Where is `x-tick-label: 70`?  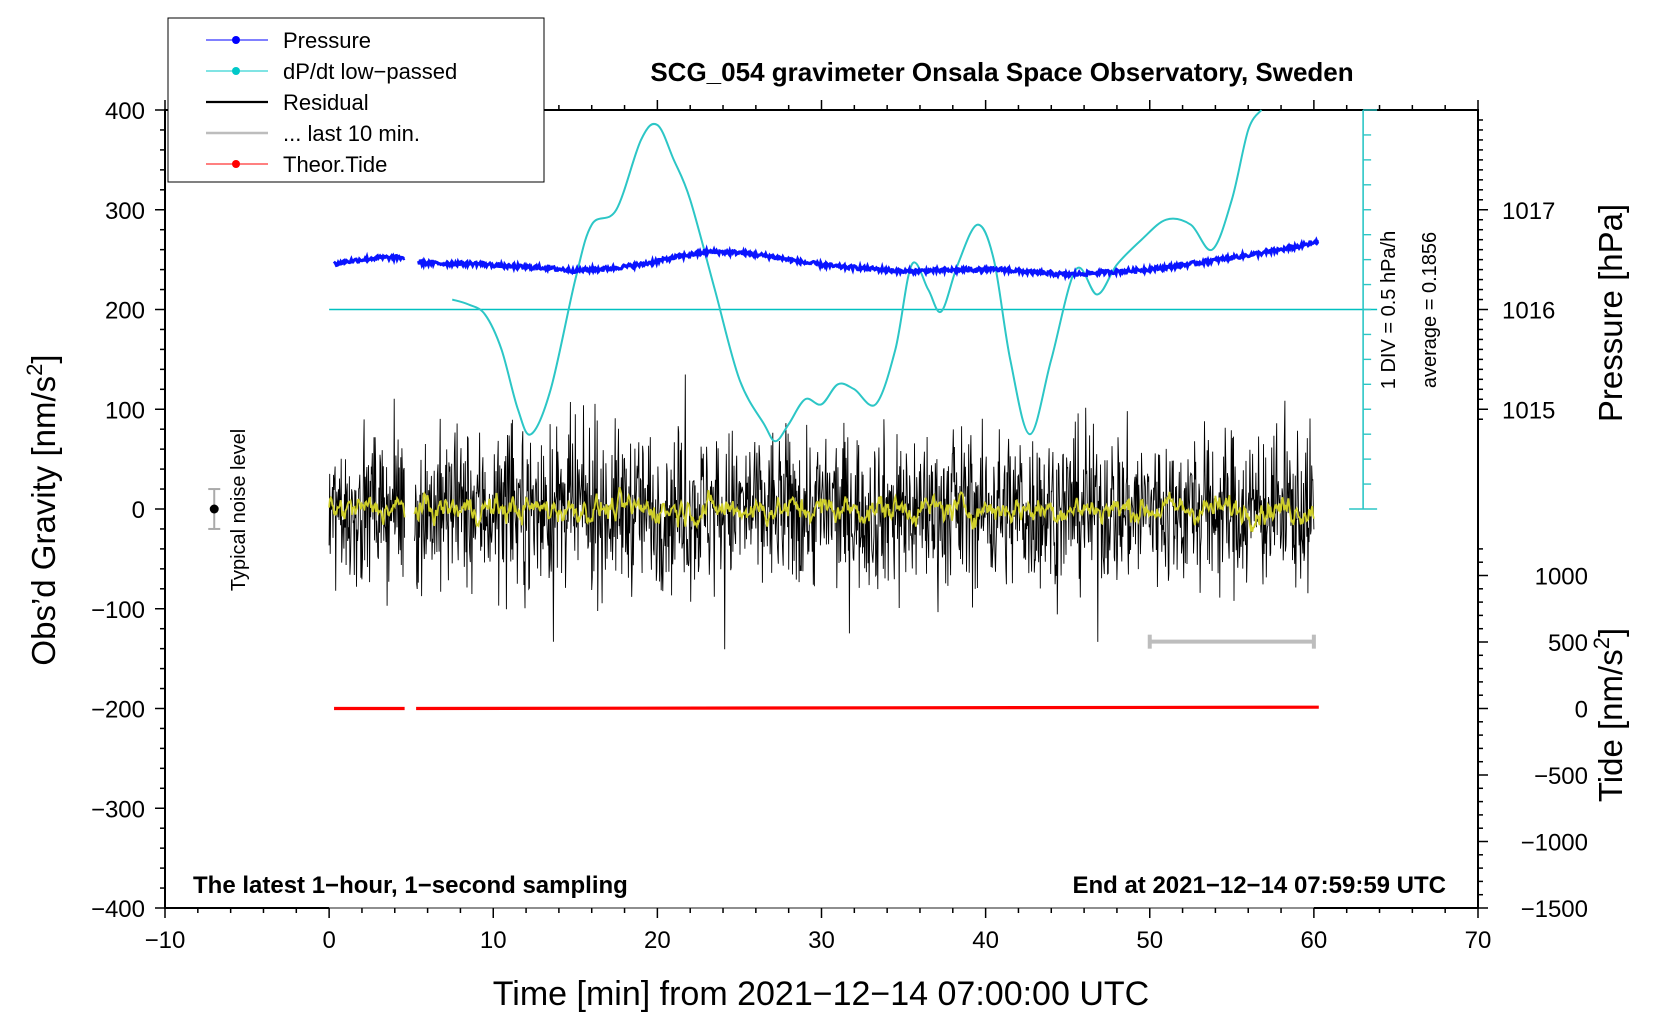 x-tick-label: 70 is located at coordinates (1478, 940).